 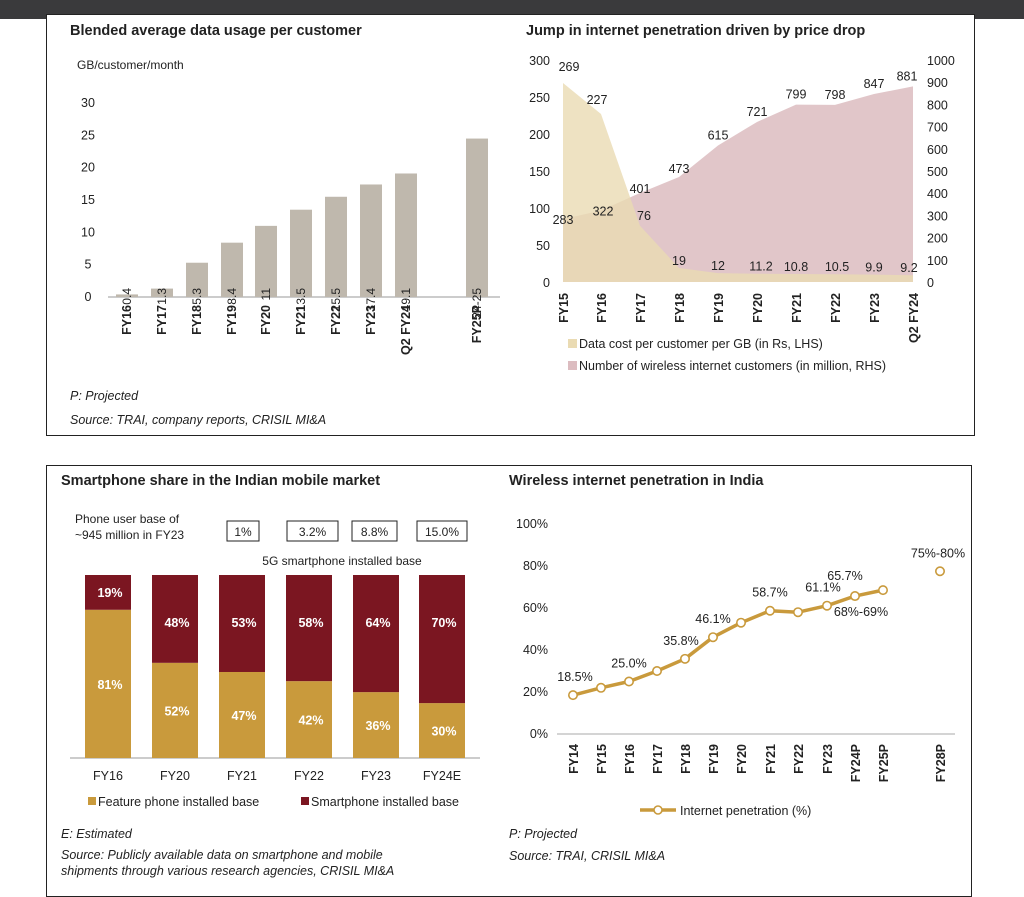 What do you see at coordinates (563, 220) in the screenshot?
I see `chart2-customers-label: 283` at bounding box center [563, 220].